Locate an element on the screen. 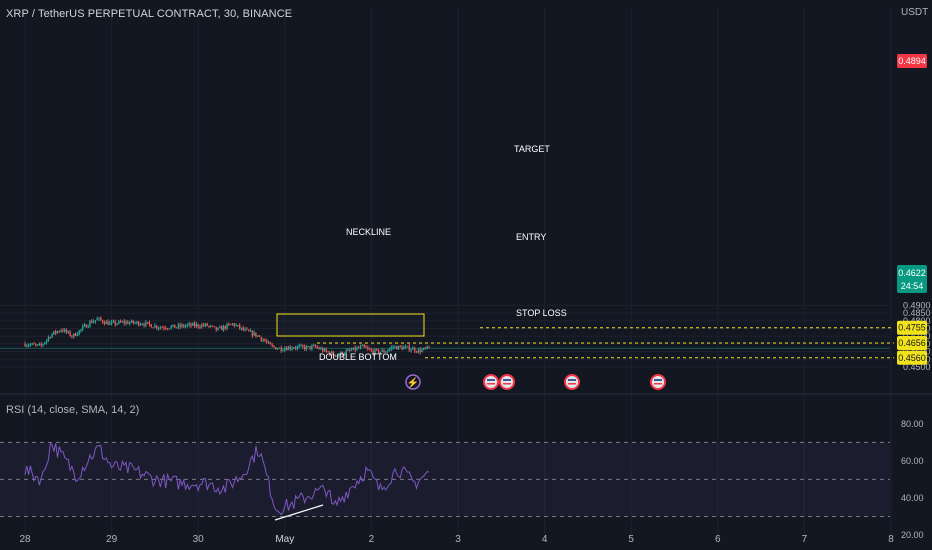  lightning-icon: ⚡ is located at coordinates (413, 382).